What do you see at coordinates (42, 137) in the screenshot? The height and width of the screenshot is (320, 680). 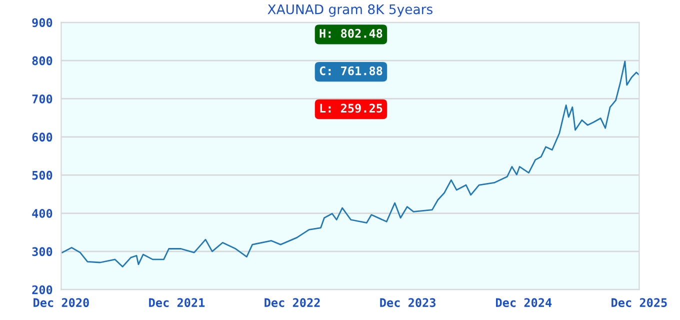 I see `y-tick-label: 600` at bounding box center [42, 137].